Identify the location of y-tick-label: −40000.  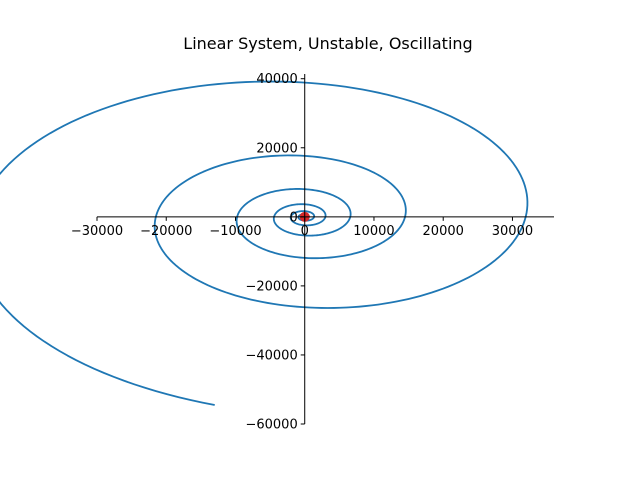
(271, 355).